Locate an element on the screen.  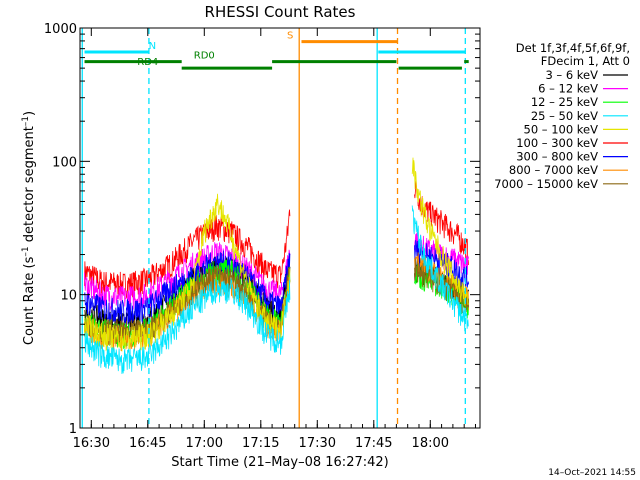
state-bars-layer: N S RD0 RD4 is located at coordinates (276, 50).